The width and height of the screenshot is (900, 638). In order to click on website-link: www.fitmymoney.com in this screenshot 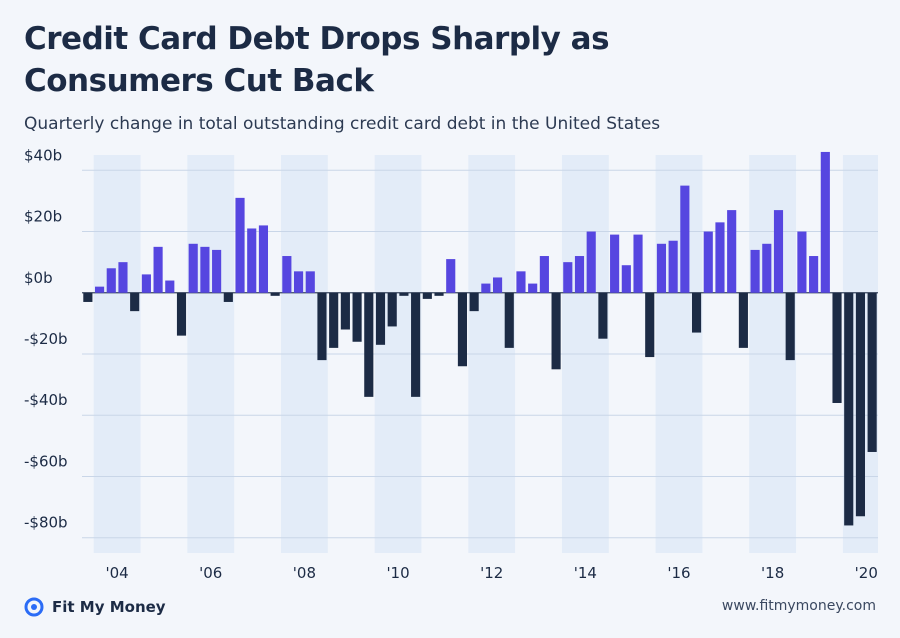, I will do `click(798, 606)`.